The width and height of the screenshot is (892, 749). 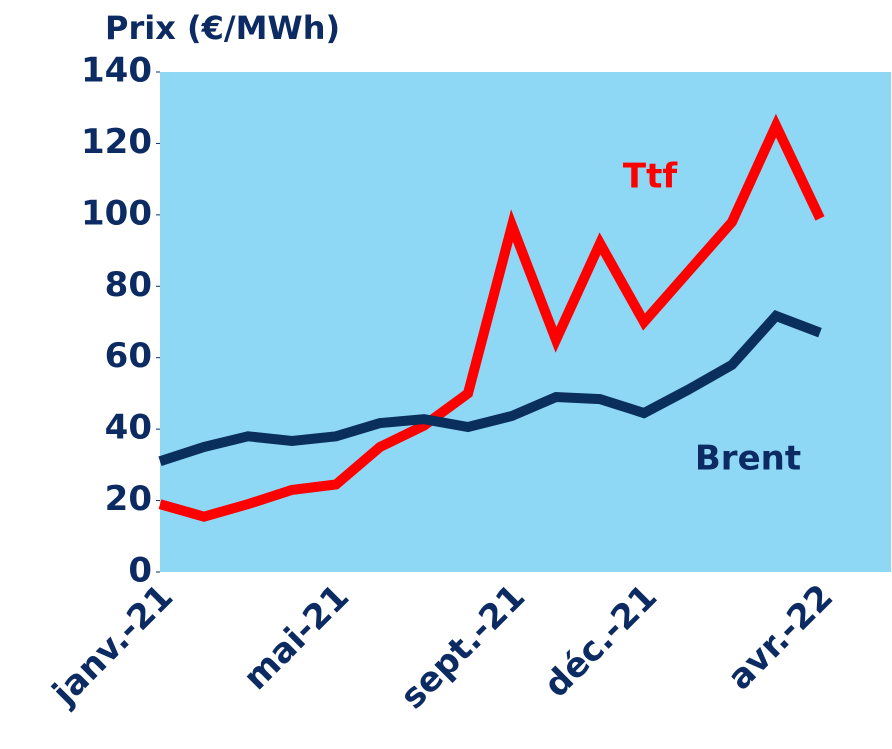 I want to click on x-tick-label: avr.-22, so click(x=780, y=637).